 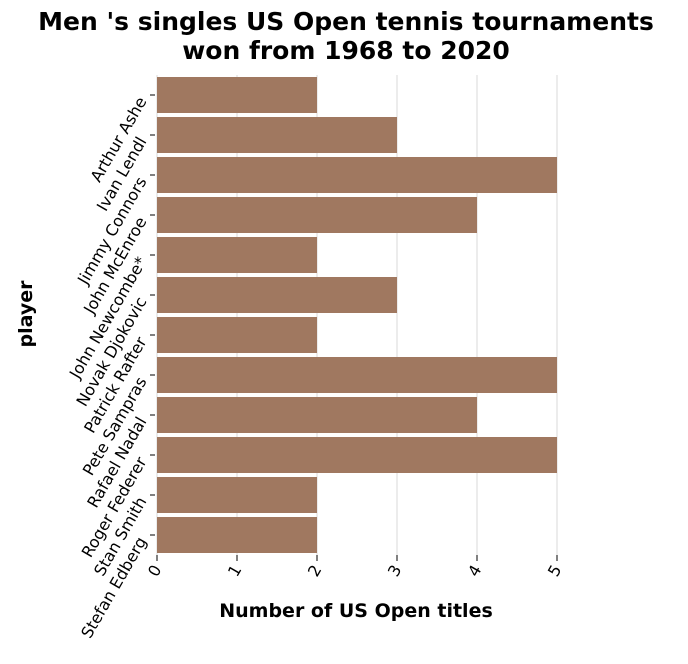 What do you see at coordinates (475, 571) in the screenshot?
I see `x-tick-label: 4` at bounding box center [475, 571].